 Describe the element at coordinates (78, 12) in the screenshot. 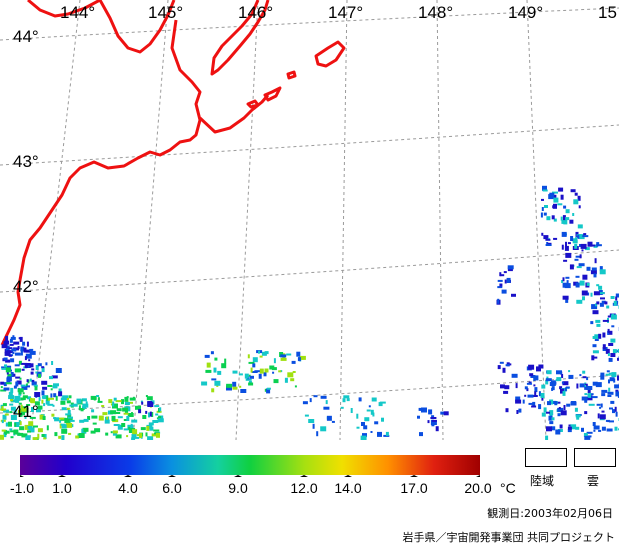

I see `longitude-label-144: 144°` at that location.